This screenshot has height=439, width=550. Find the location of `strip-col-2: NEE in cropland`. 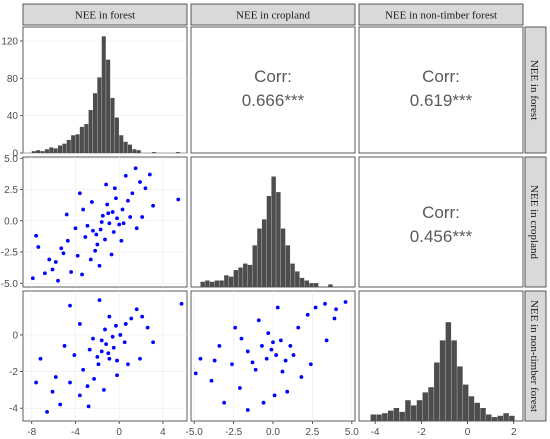

strip-col-2: NEE in cropland is located at coordinates (273, 14).